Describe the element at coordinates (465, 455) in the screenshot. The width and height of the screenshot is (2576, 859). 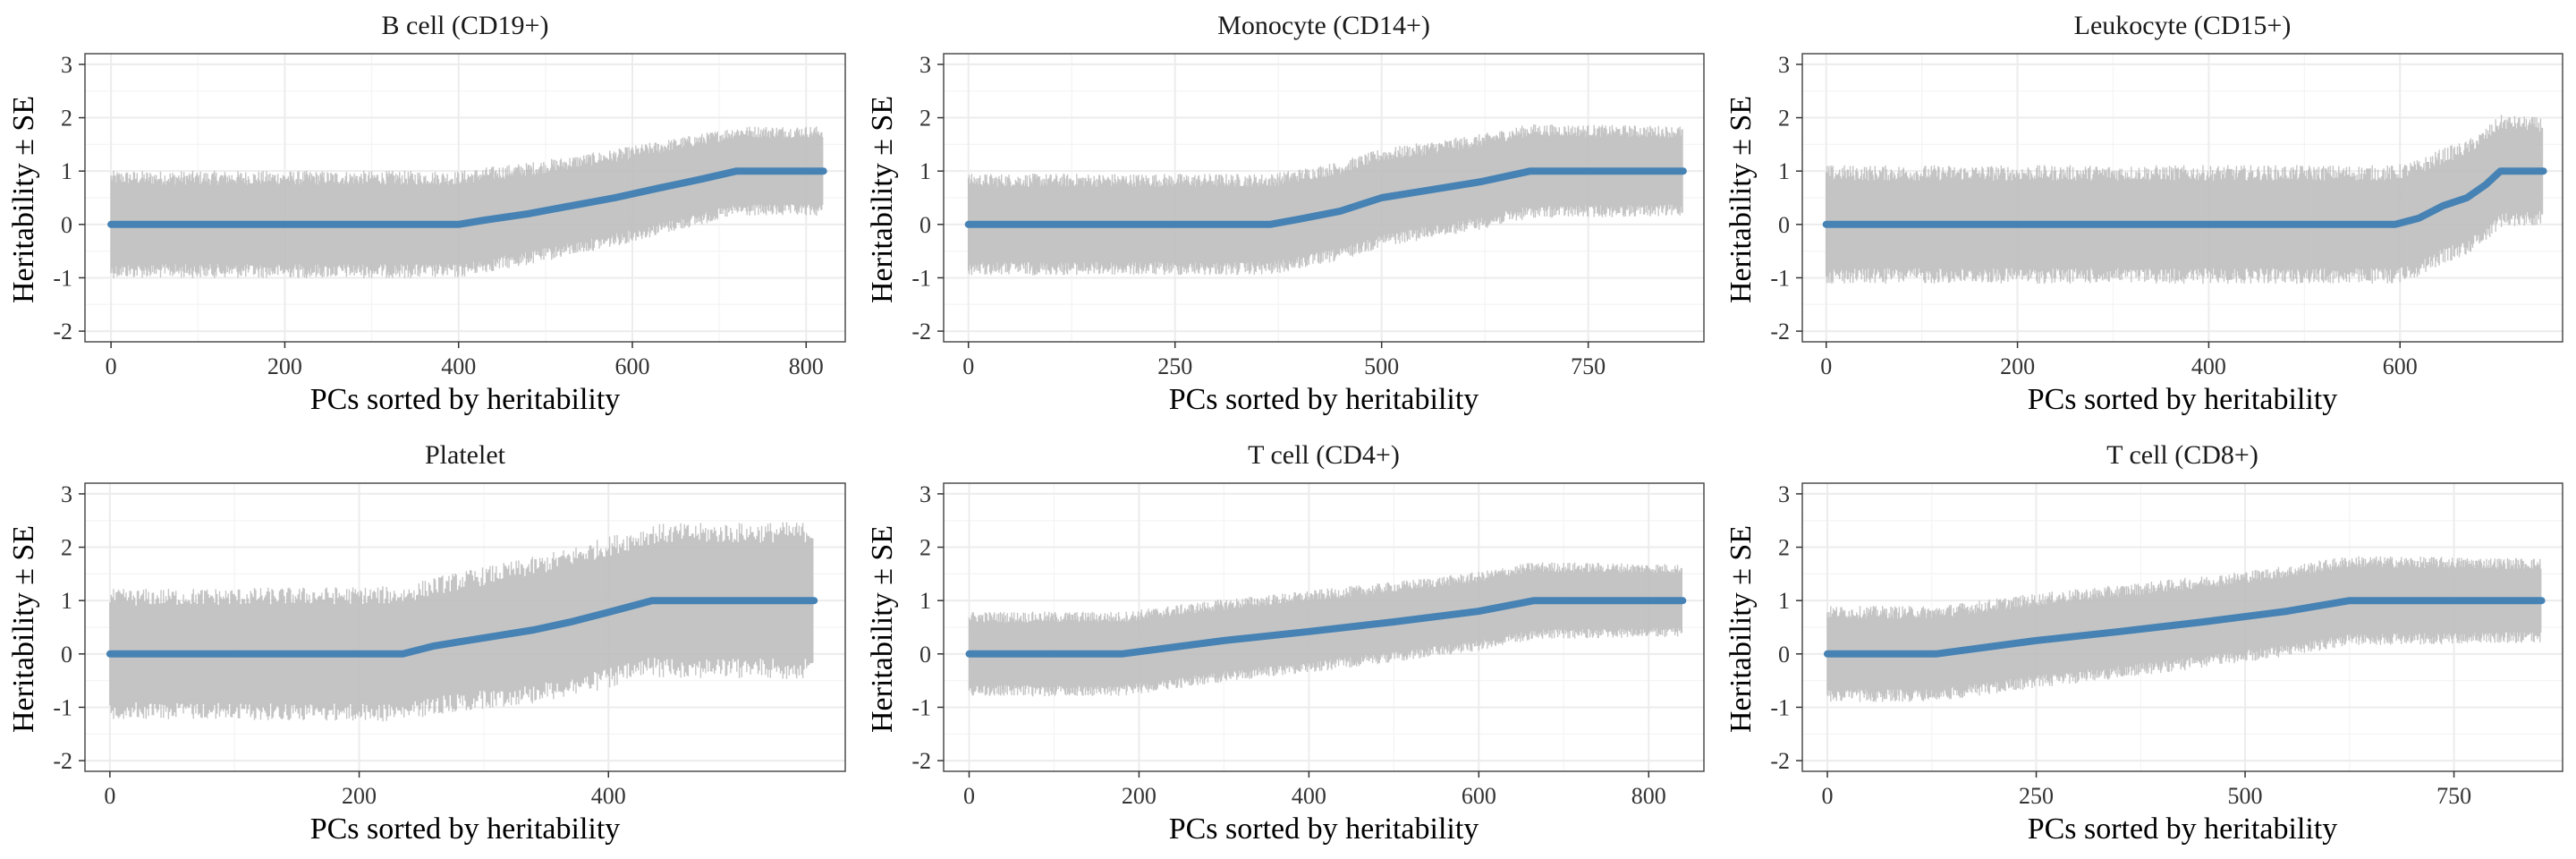
I see `panel-title: Platelet` at that location.